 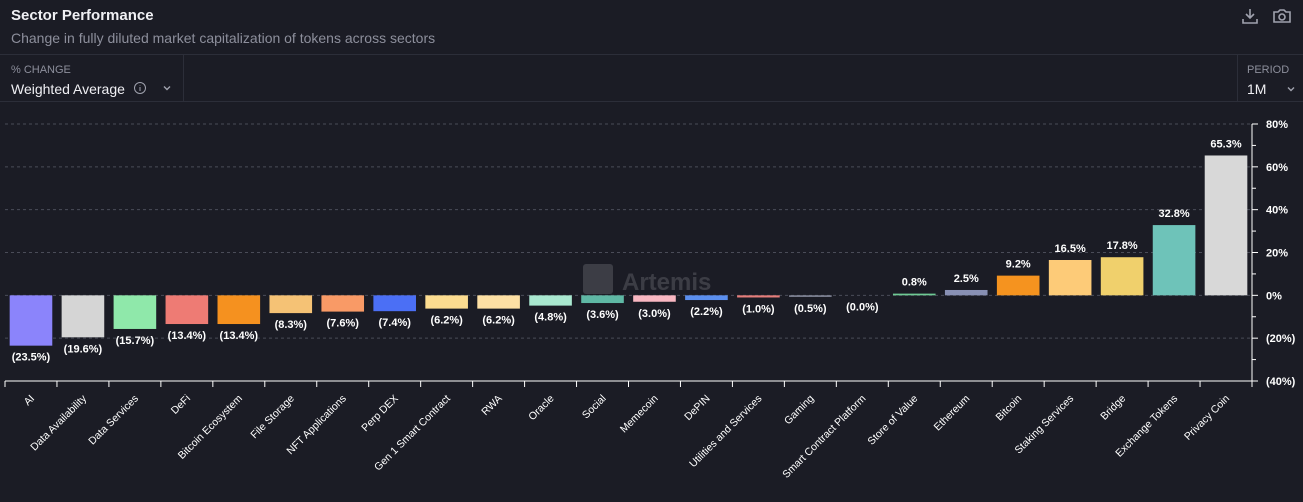 I want to click on x-tick-label: Data Services, so click(x=113, y=420).